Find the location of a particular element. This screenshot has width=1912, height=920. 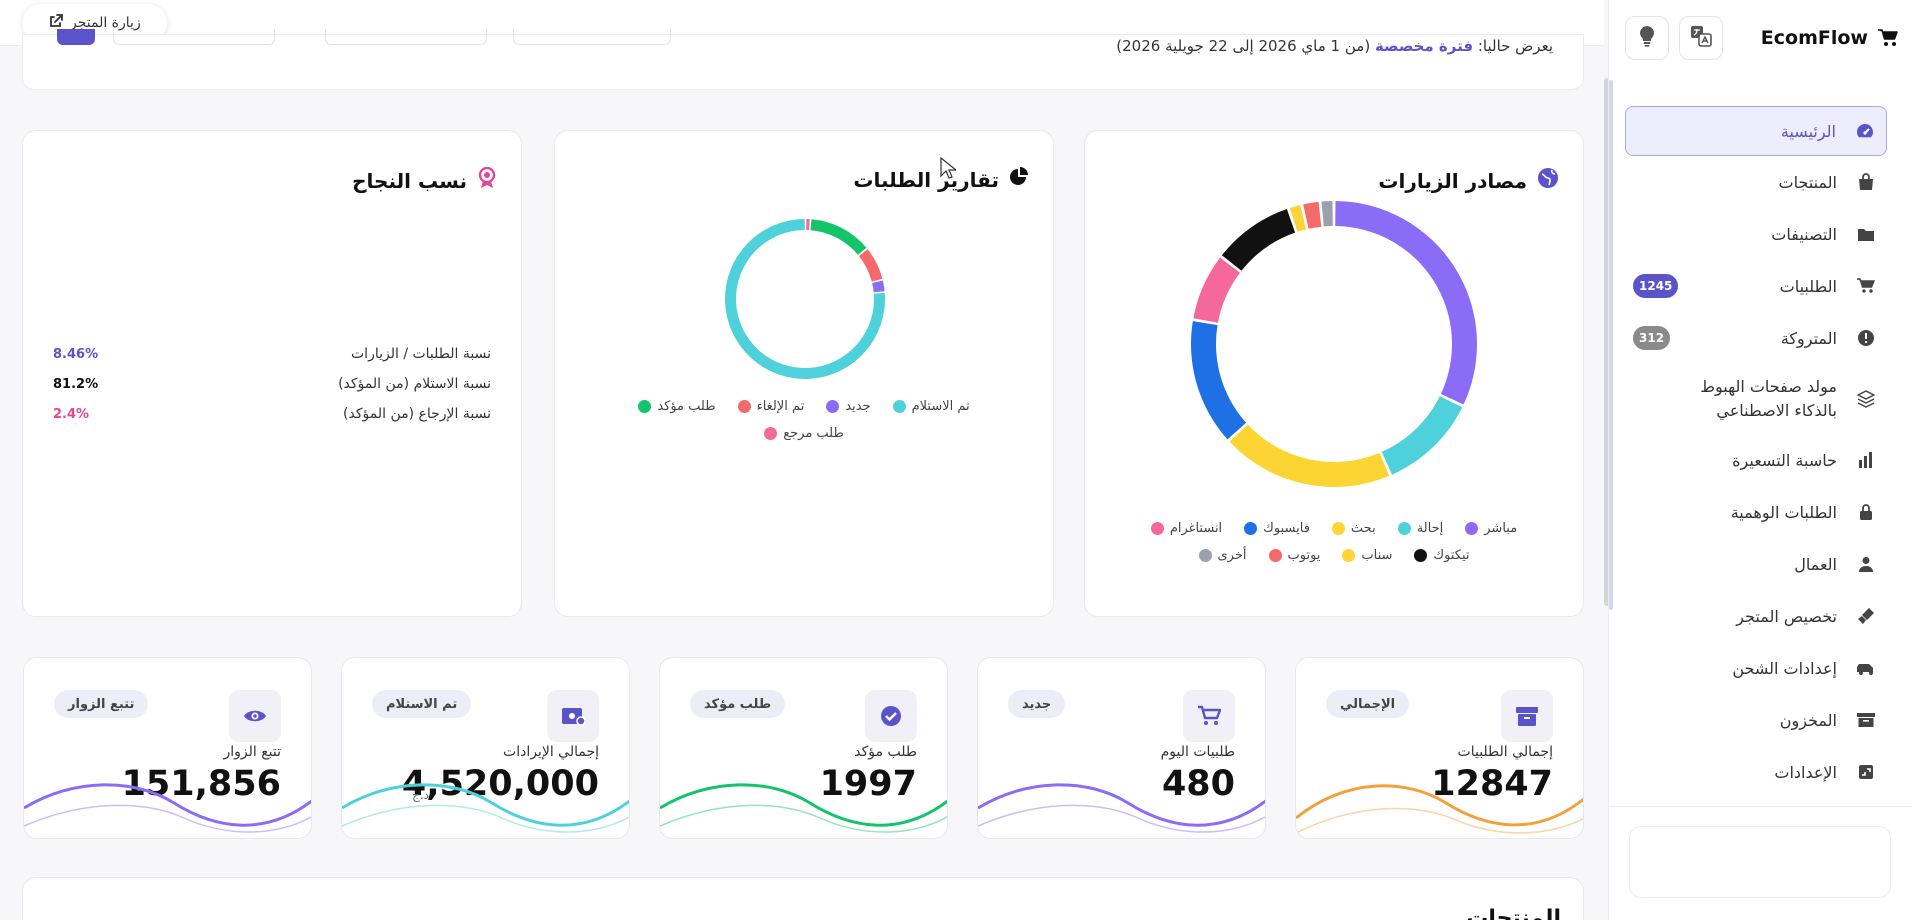

legend-item: تم الاستلام is located at coordinates (931, 406).